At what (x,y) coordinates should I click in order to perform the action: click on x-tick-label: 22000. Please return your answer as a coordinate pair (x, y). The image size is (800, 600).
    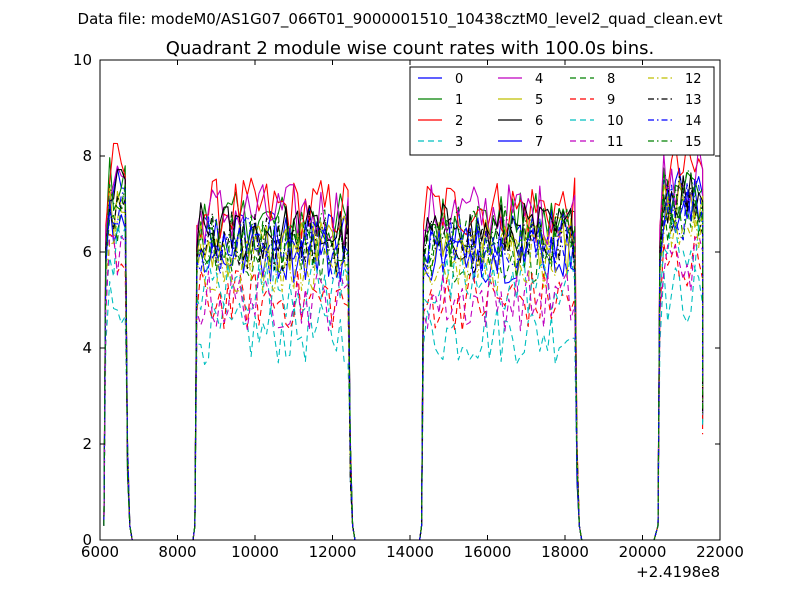
    Looking at the image, I should click on (720, 552).